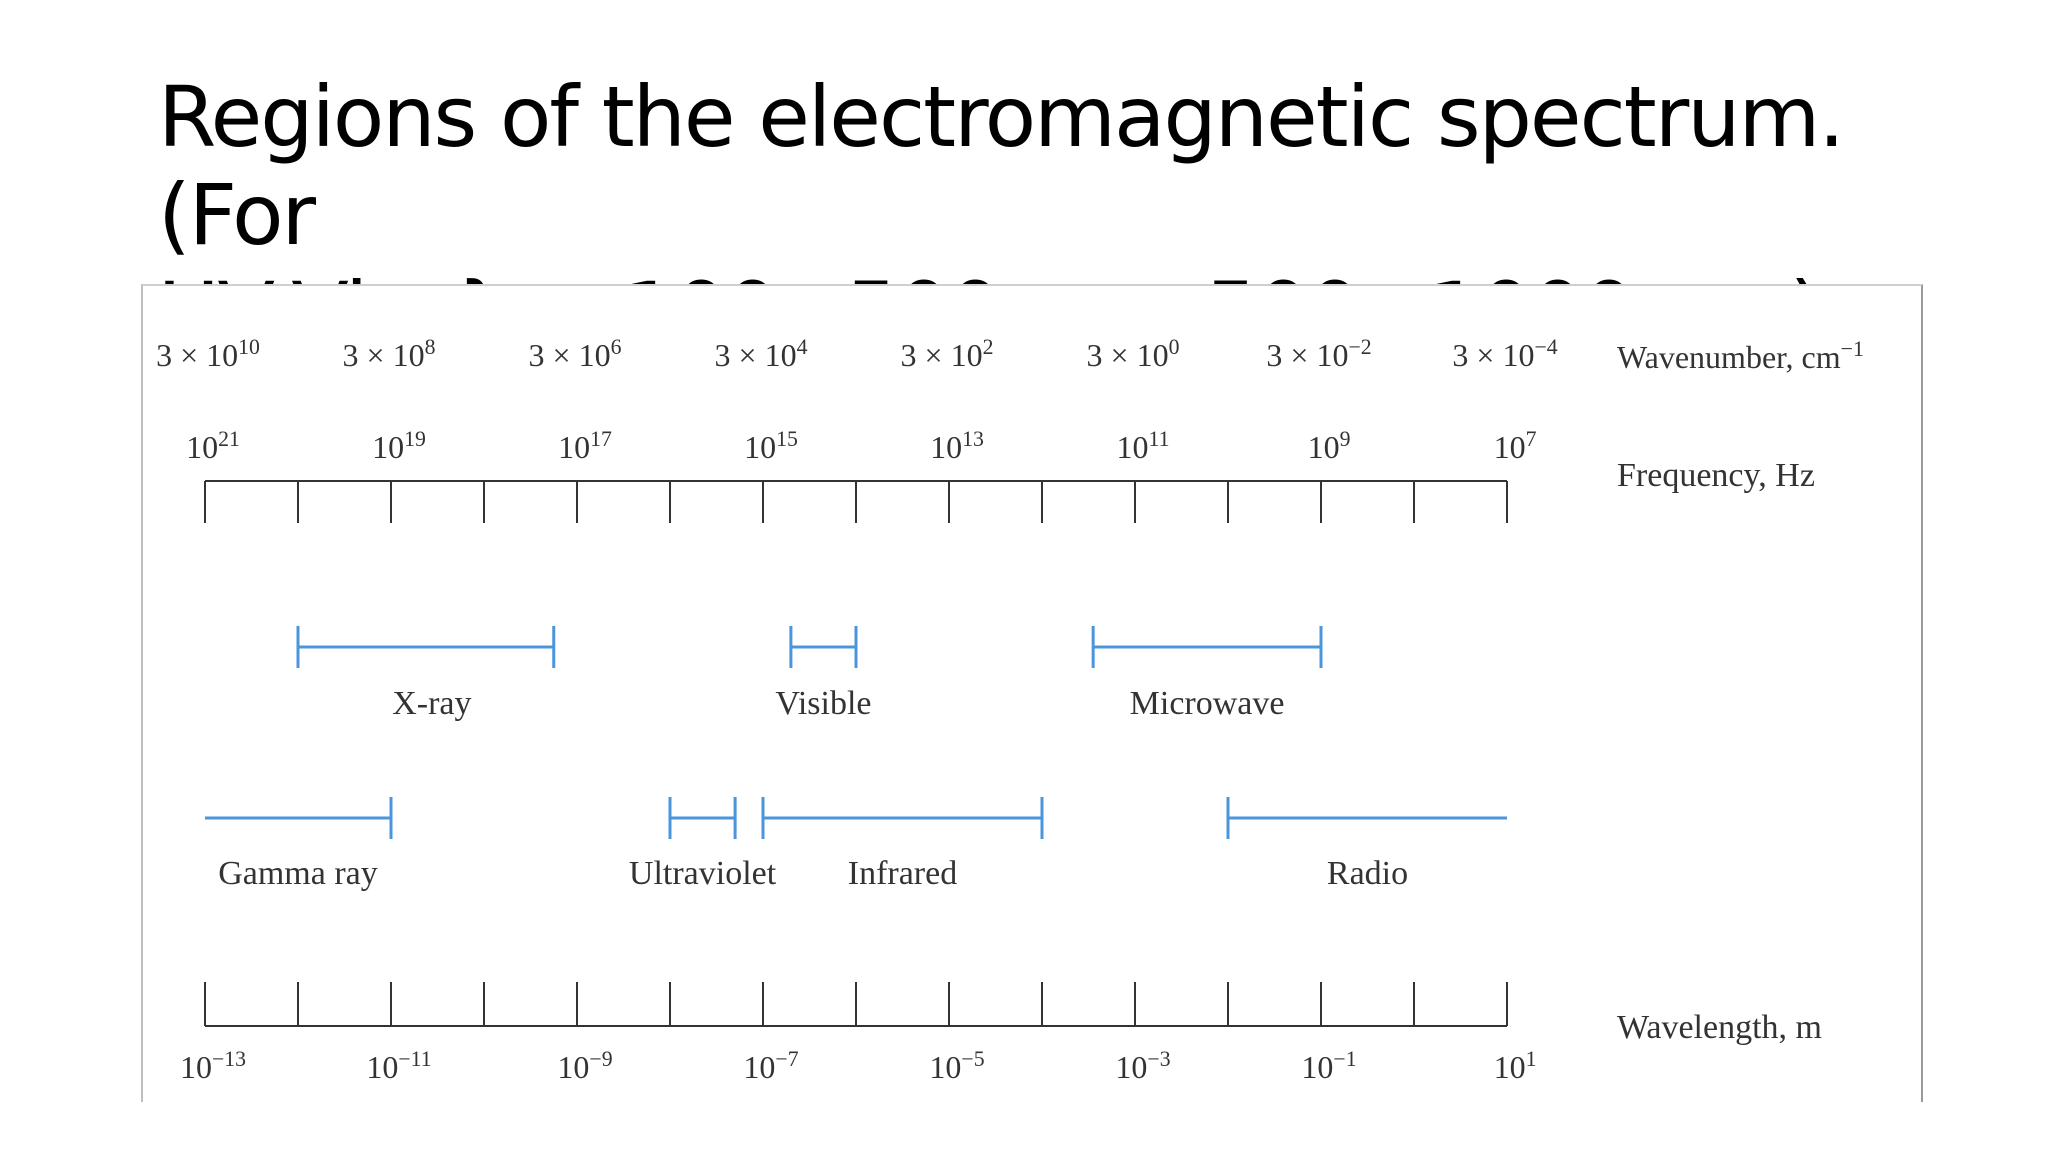  I want to click on region-label: Gamma ray, so click(298, 873).